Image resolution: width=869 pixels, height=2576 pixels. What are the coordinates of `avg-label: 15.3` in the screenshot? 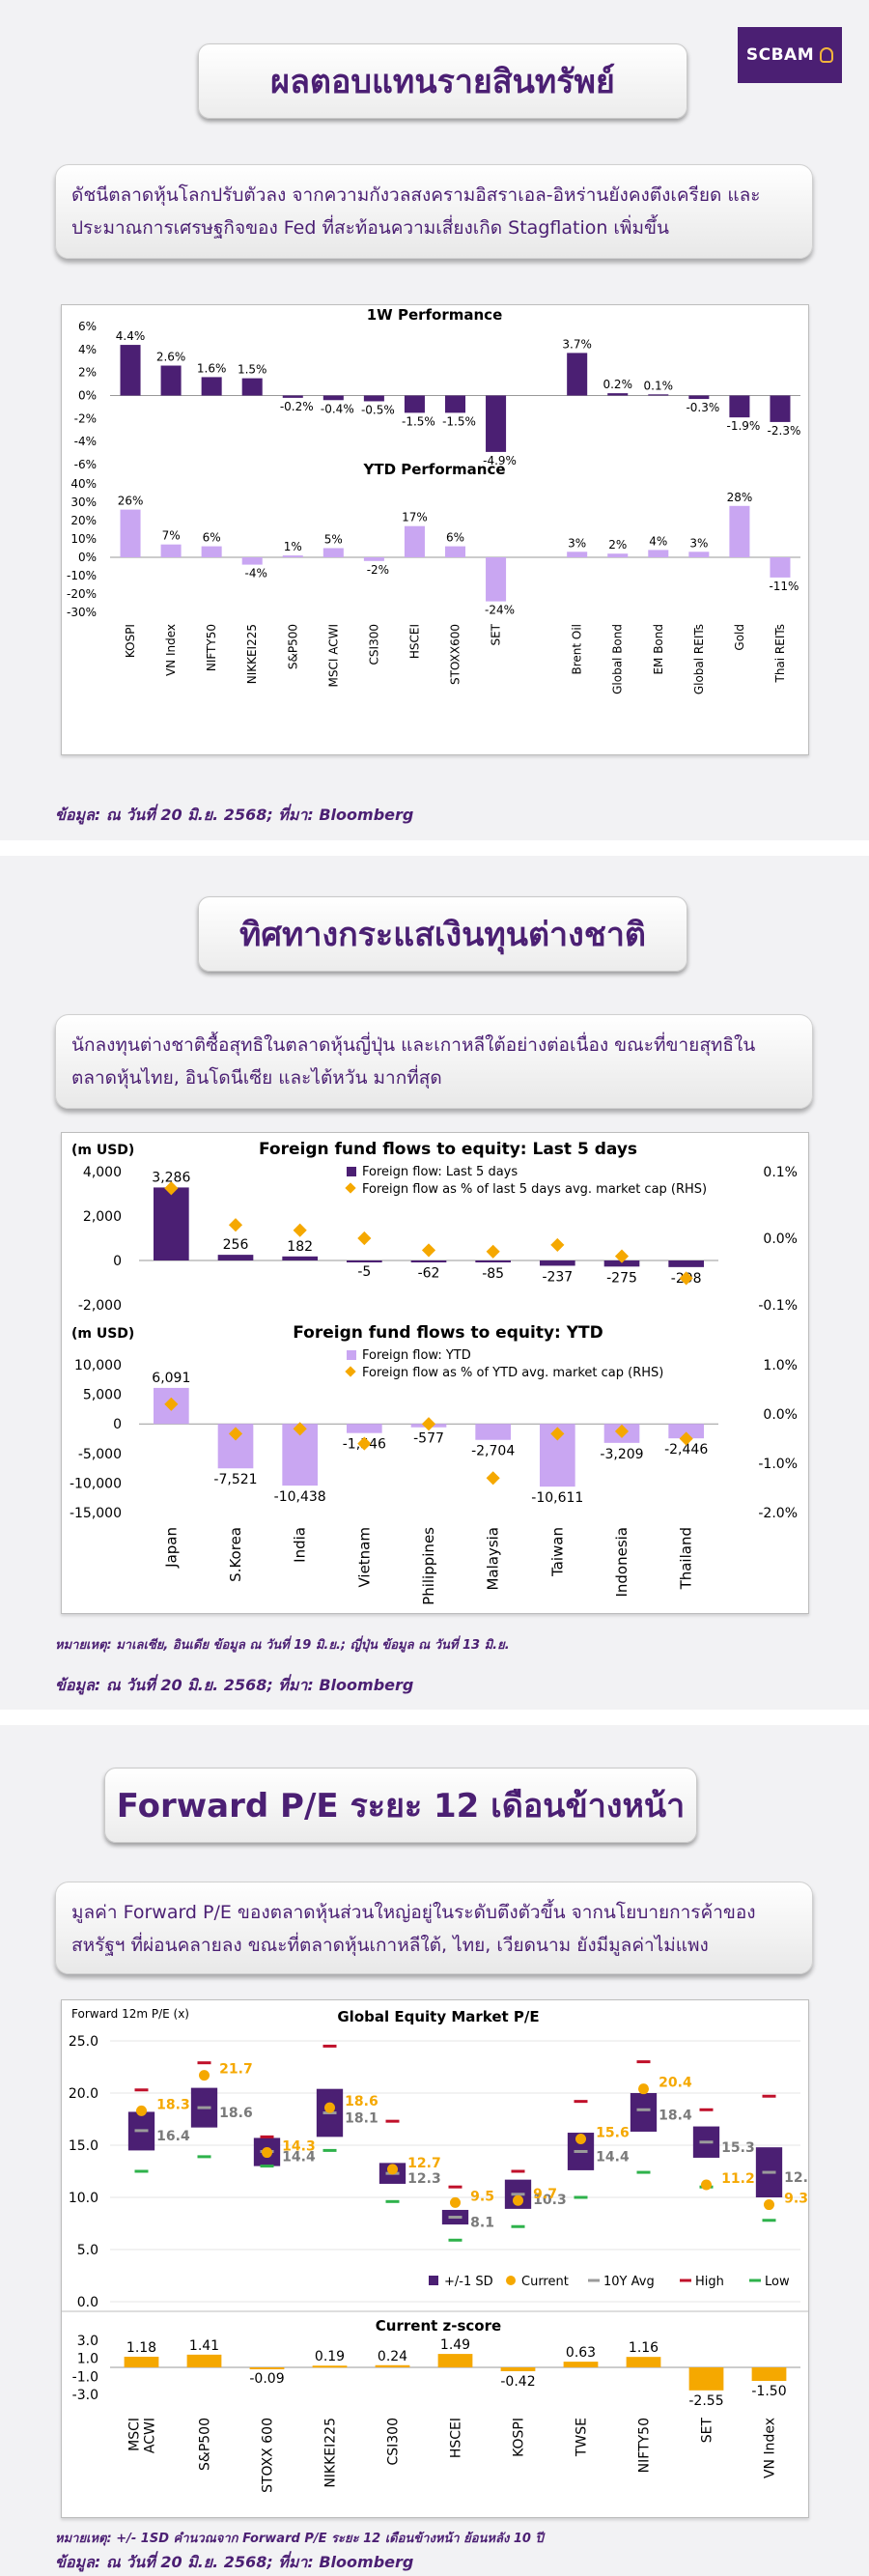 It's located at (738, 2148).